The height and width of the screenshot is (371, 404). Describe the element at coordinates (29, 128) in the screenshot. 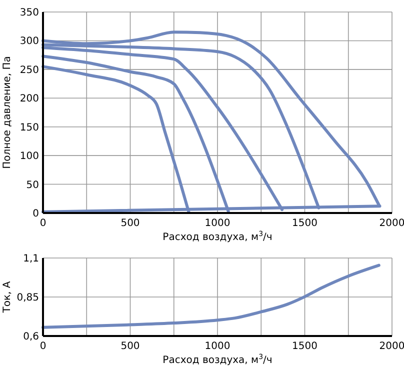

I see `y-tick-label: 150` at that location.